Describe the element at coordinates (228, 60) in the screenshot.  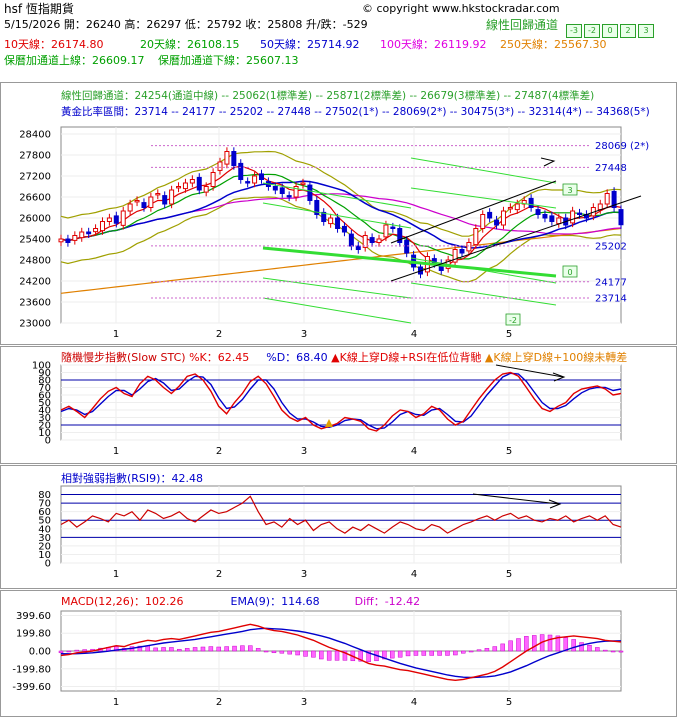
I see `bollinger-lower: 保曆加通道下線：25607.13` at that location.